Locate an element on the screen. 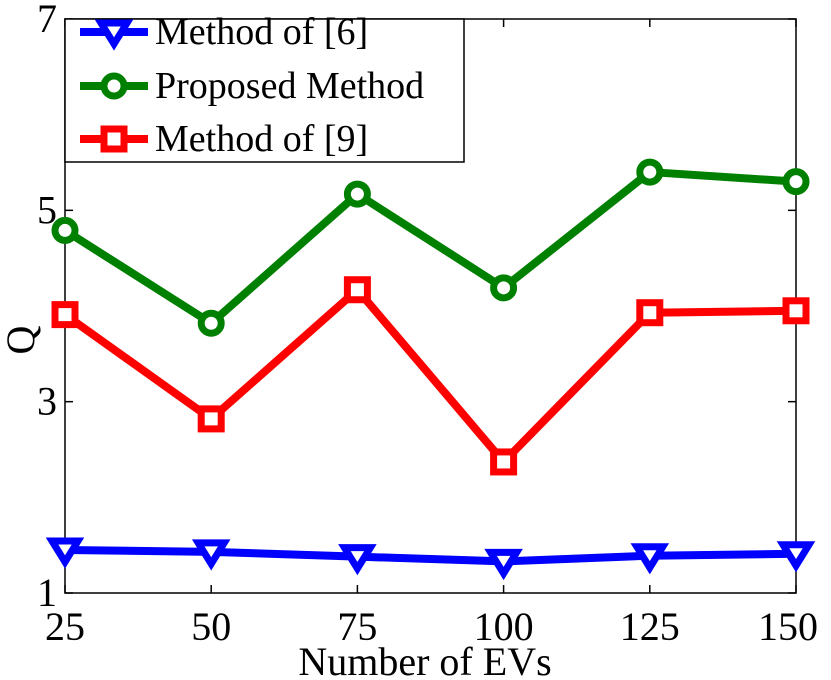 This screenshot has width=831, height=680. x-tick-label: 75 is located at coordinates (357, 626).